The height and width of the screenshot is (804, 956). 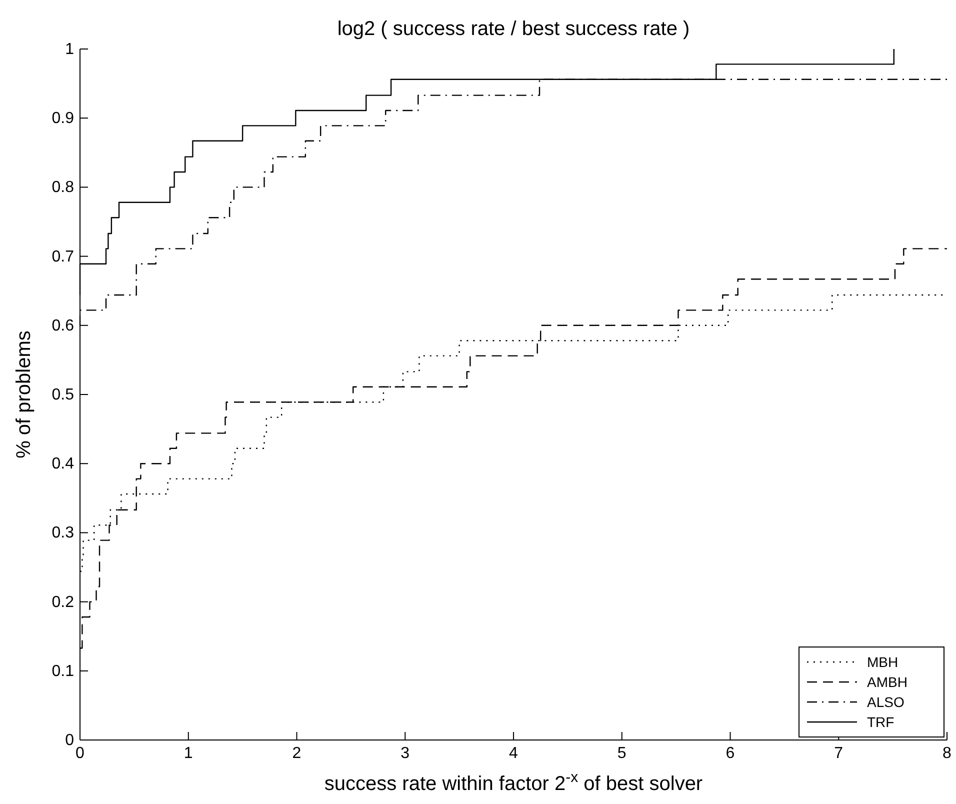 What do you see at coordinates (63, 464) in the screenshot?
I see `y-tick-label: 0.4` at bounding box center [63, 464].